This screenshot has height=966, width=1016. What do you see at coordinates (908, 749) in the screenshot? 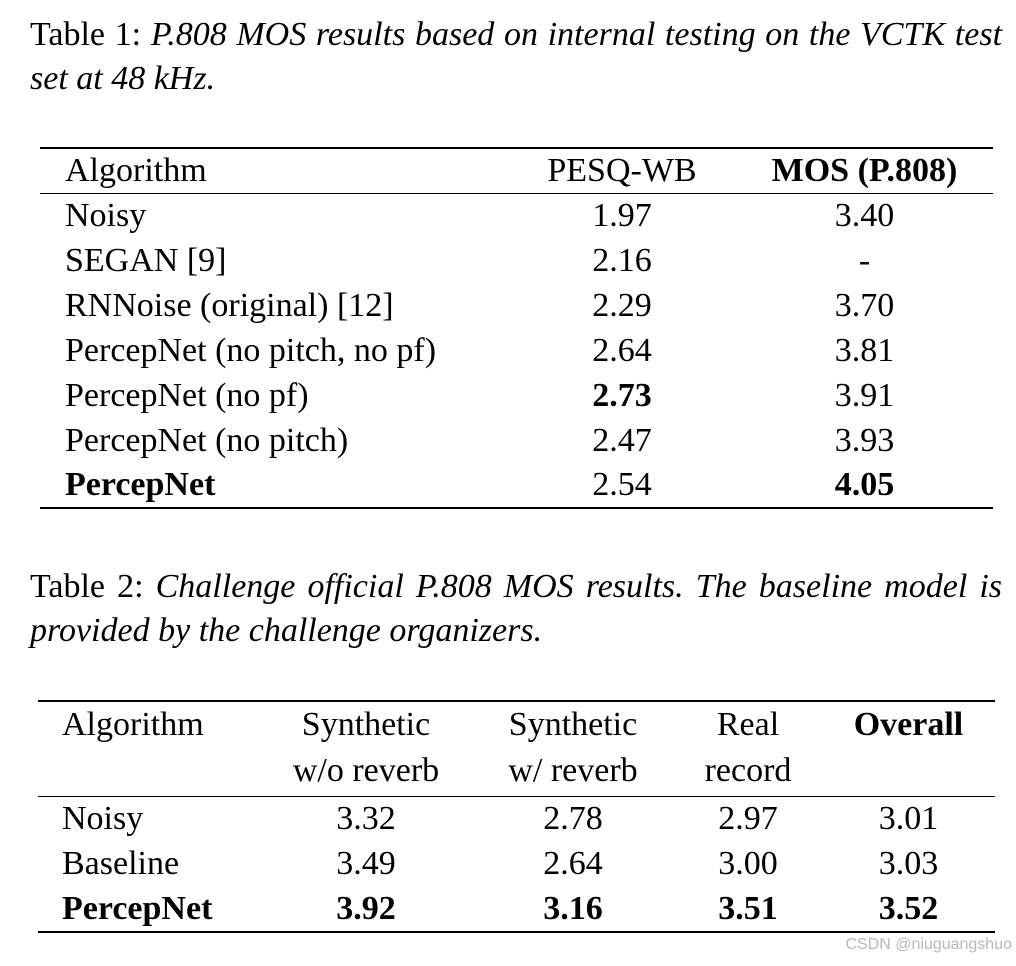
I see `table2-header-overall: Overall` at bounding box center [908, 749].